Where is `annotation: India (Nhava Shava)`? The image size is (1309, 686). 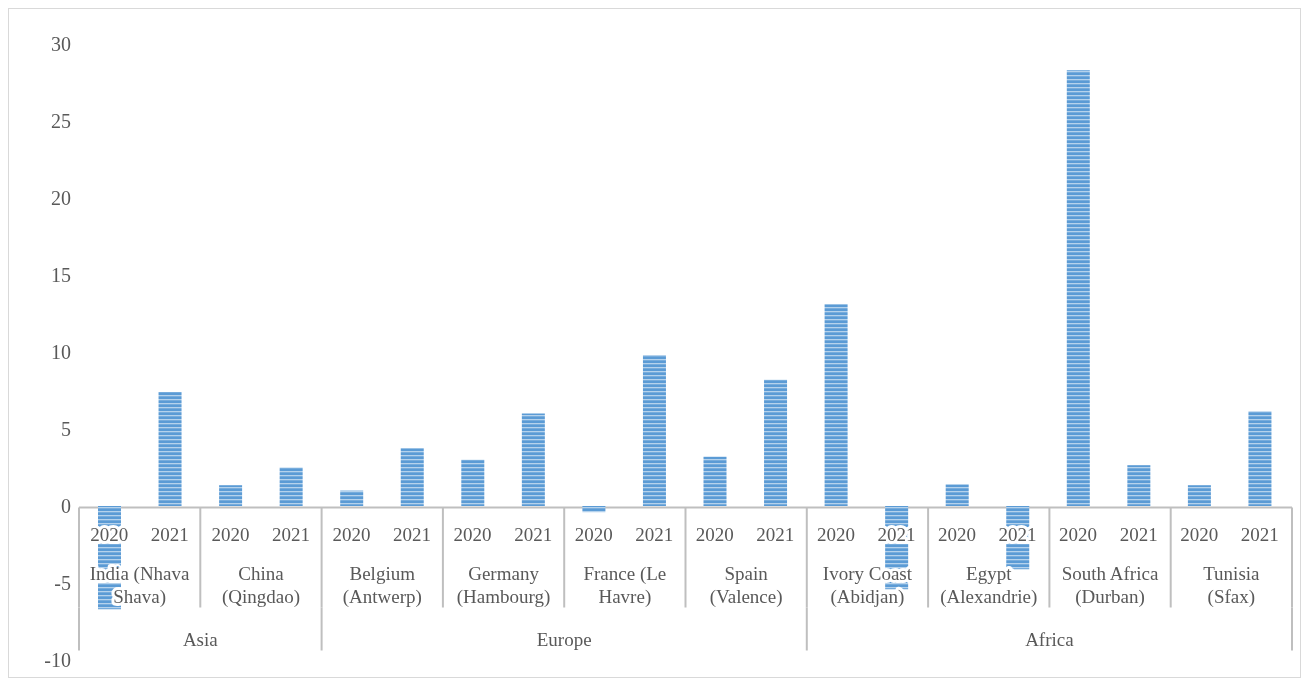
annotation: India (Nhava Shava) is located at coordinates (140, 585).